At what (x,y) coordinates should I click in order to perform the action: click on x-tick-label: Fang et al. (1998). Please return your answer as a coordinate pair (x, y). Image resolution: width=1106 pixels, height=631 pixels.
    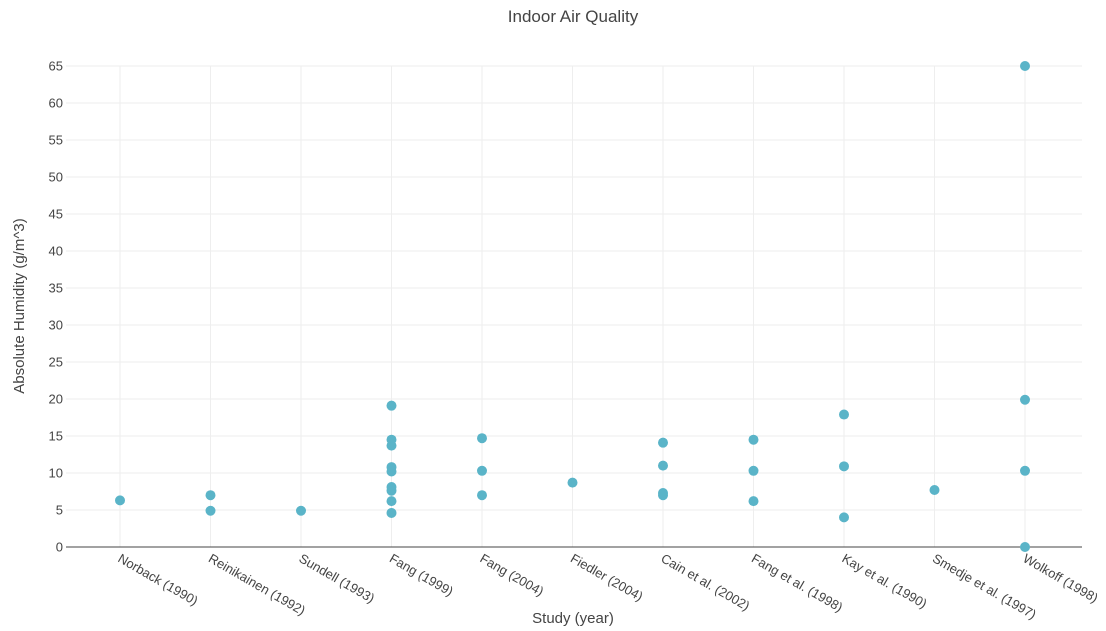
    Looking at the image, I should click on (797, 583).